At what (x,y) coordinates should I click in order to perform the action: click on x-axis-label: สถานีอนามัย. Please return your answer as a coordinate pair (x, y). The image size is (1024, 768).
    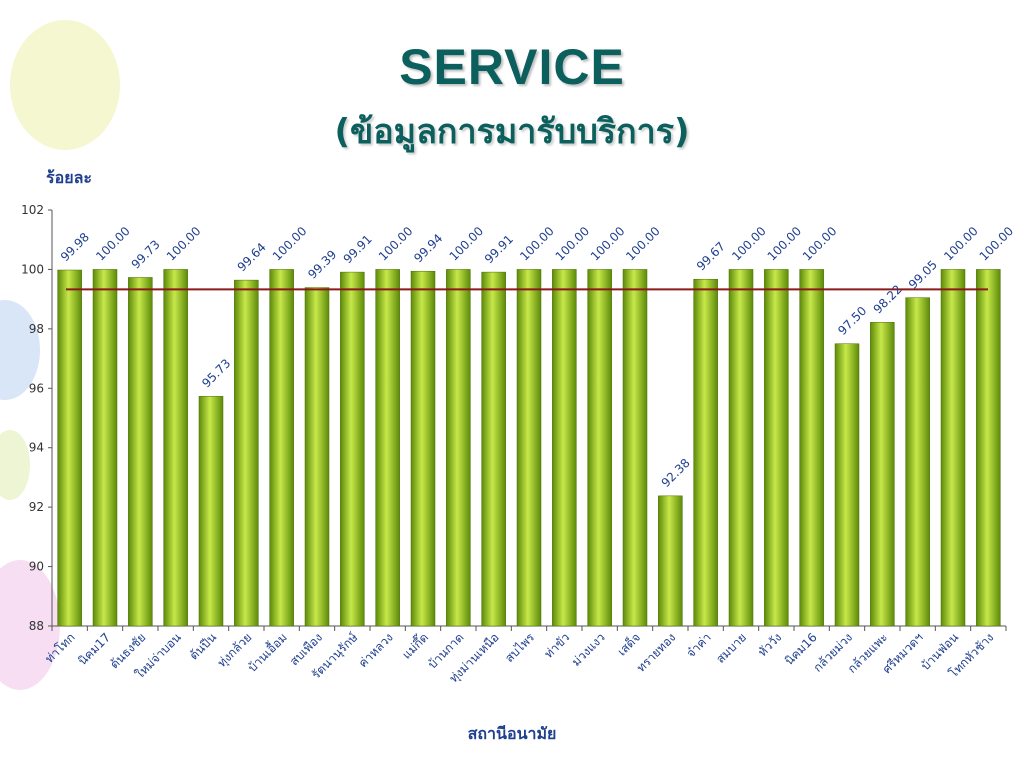
    Looking at the image, I should click on (512, 733).